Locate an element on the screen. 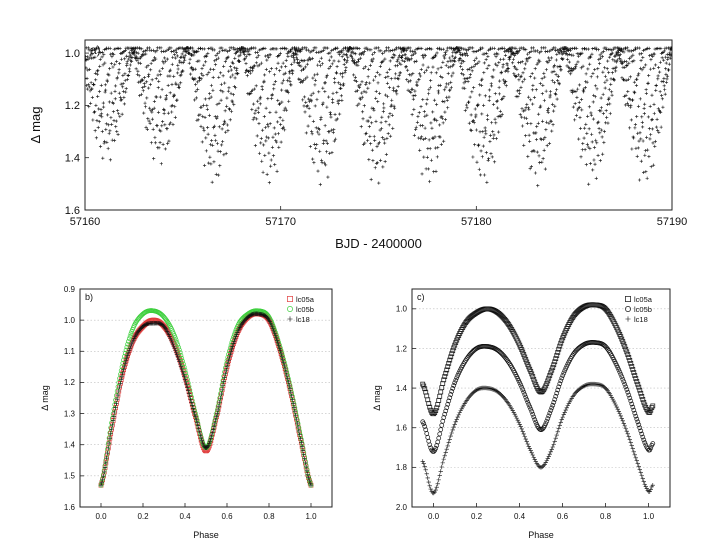  legend-marker-lc05b is located at coordinates (290, 309).